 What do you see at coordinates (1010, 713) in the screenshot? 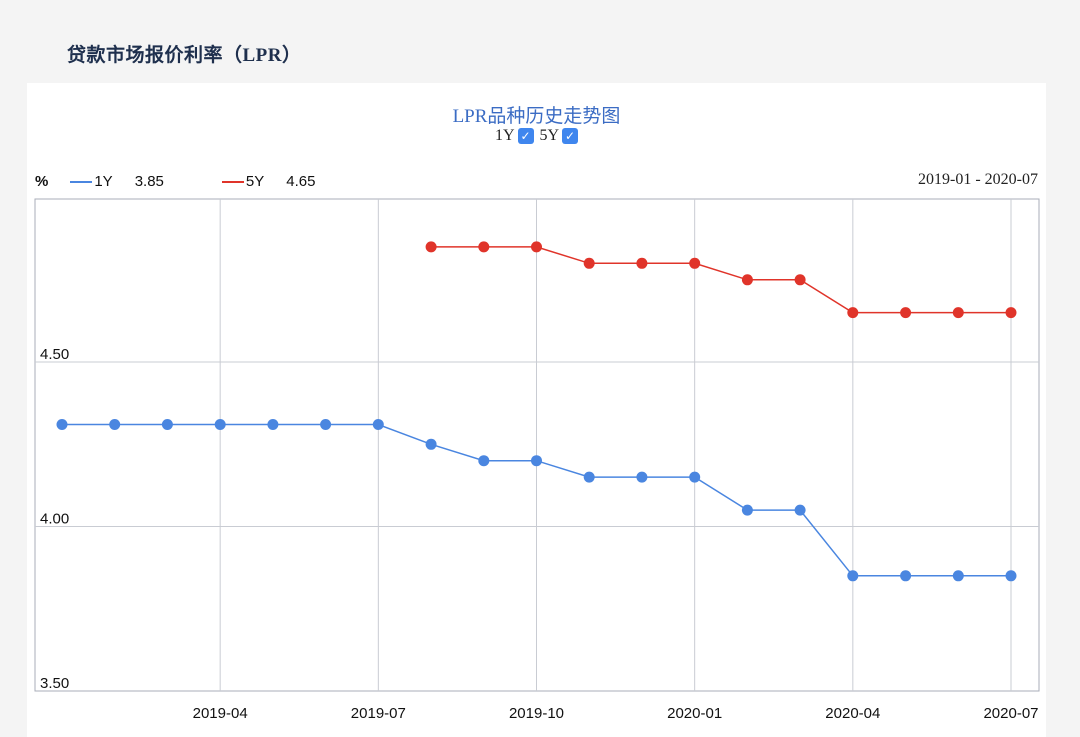
I see `x-tick-label: 2020-07` at bounding box center [1010, 713].